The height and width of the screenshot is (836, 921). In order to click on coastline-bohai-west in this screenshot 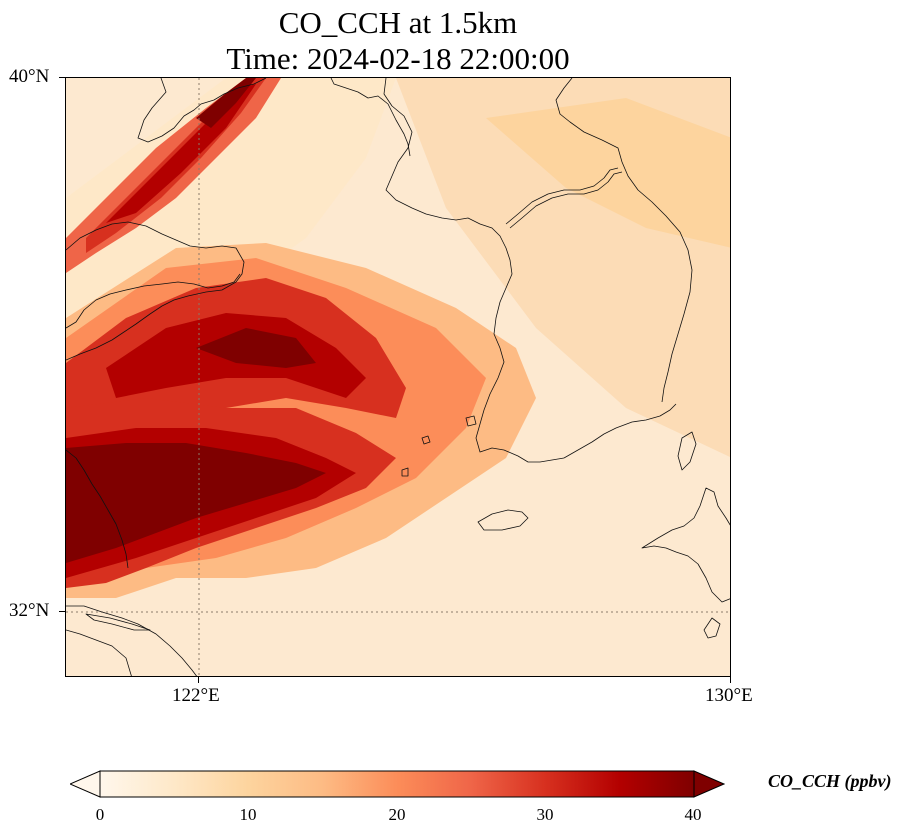, I will do `click(155, 291)`.